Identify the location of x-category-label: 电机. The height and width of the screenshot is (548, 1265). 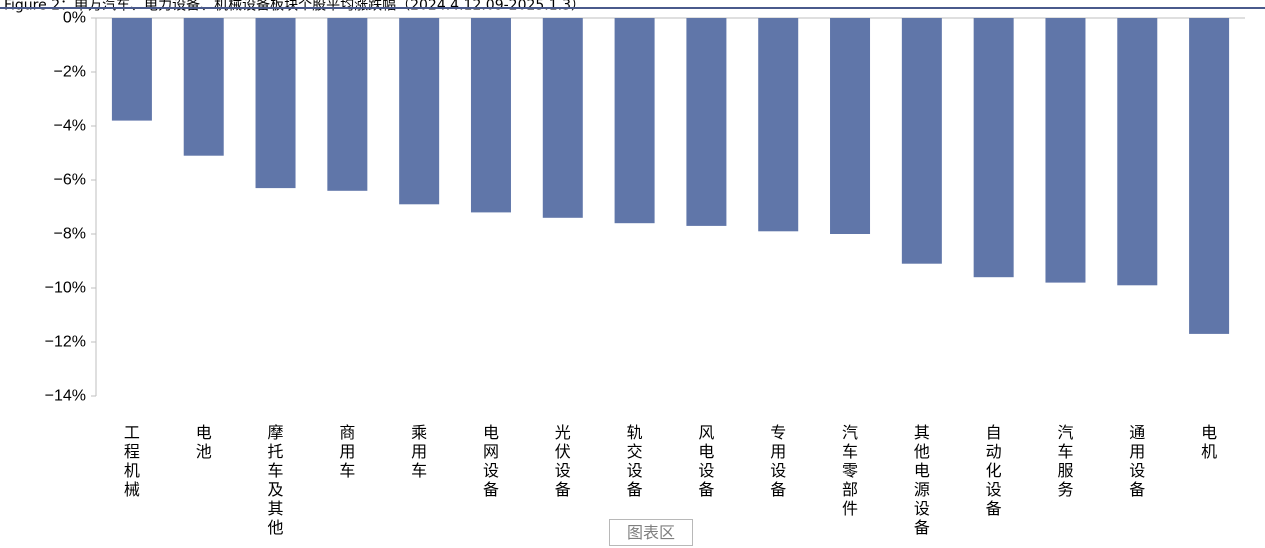
(1209, 442).